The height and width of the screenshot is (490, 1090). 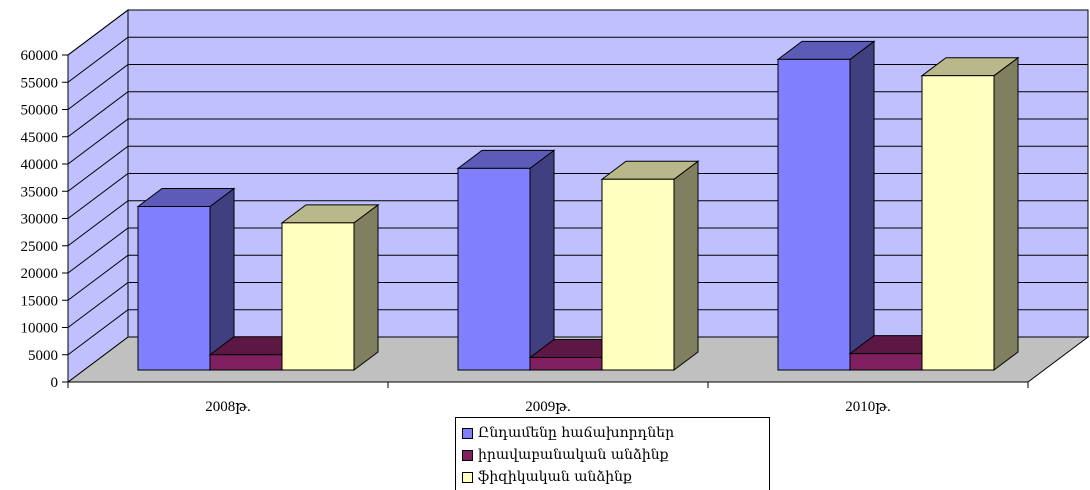 What do you see at coordinates (40, 83) in the screenshot?
I see `y-tick-label: 55000` at bounding box center [40, 83].